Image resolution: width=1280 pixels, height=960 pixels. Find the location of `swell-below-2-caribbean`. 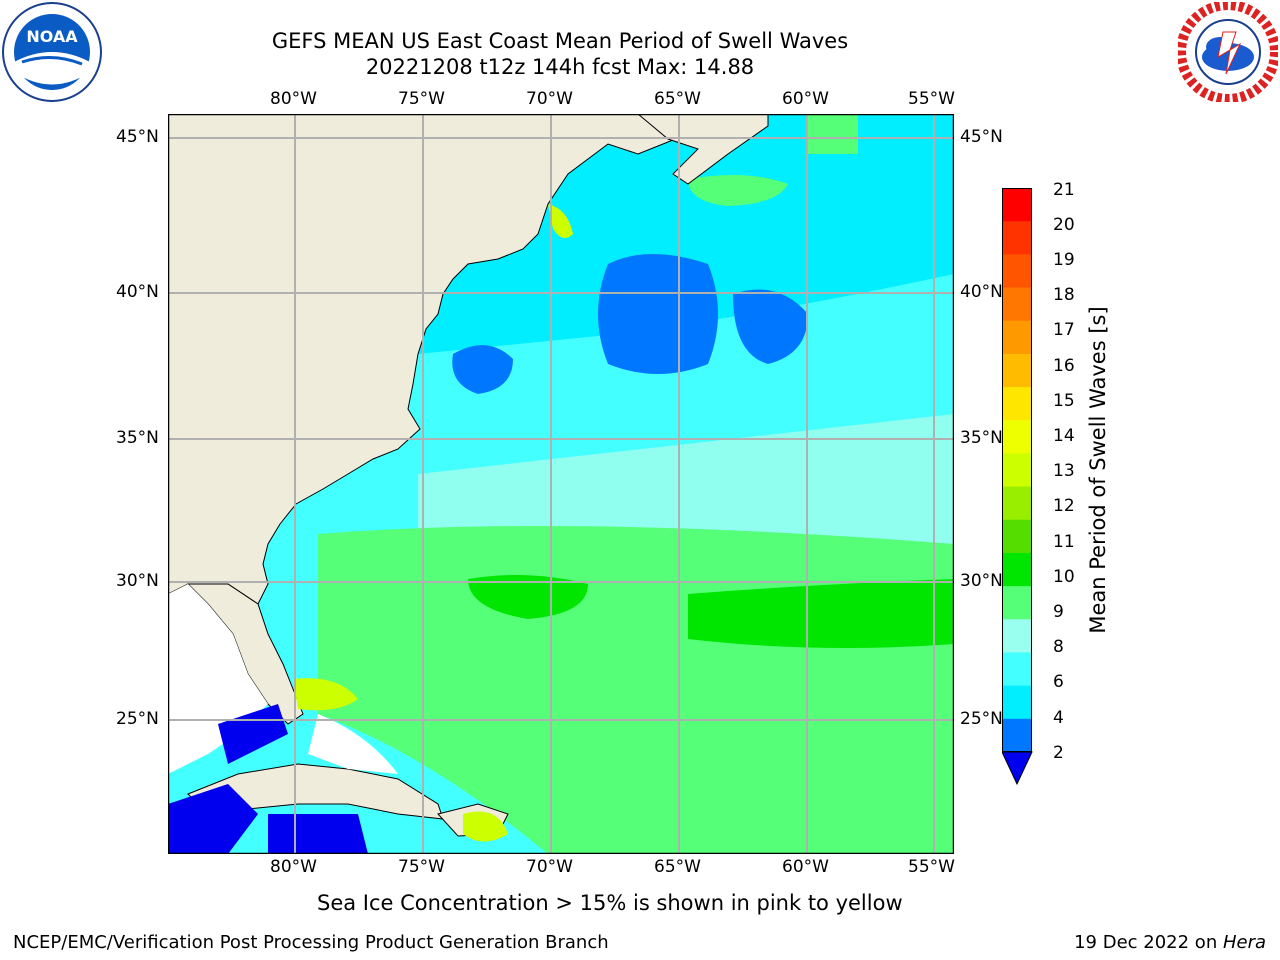

swell-below-2-caribbean is located at coordinates (213, 819).